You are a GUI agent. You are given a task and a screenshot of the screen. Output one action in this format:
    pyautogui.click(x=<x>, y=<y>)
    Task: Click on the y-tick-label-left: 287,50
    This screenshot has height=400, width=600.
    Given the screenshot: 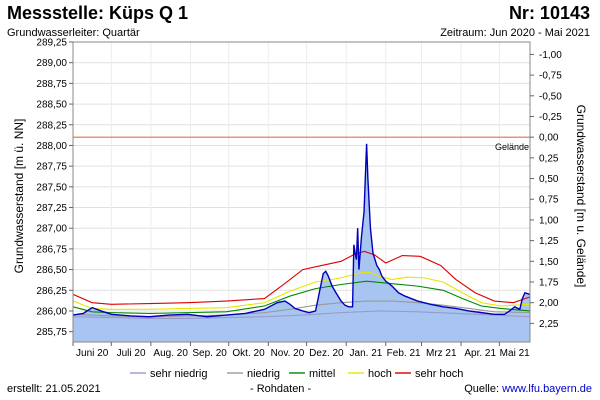 What is the action you would take?
    pyautogui.click(x=51, y=187)
    